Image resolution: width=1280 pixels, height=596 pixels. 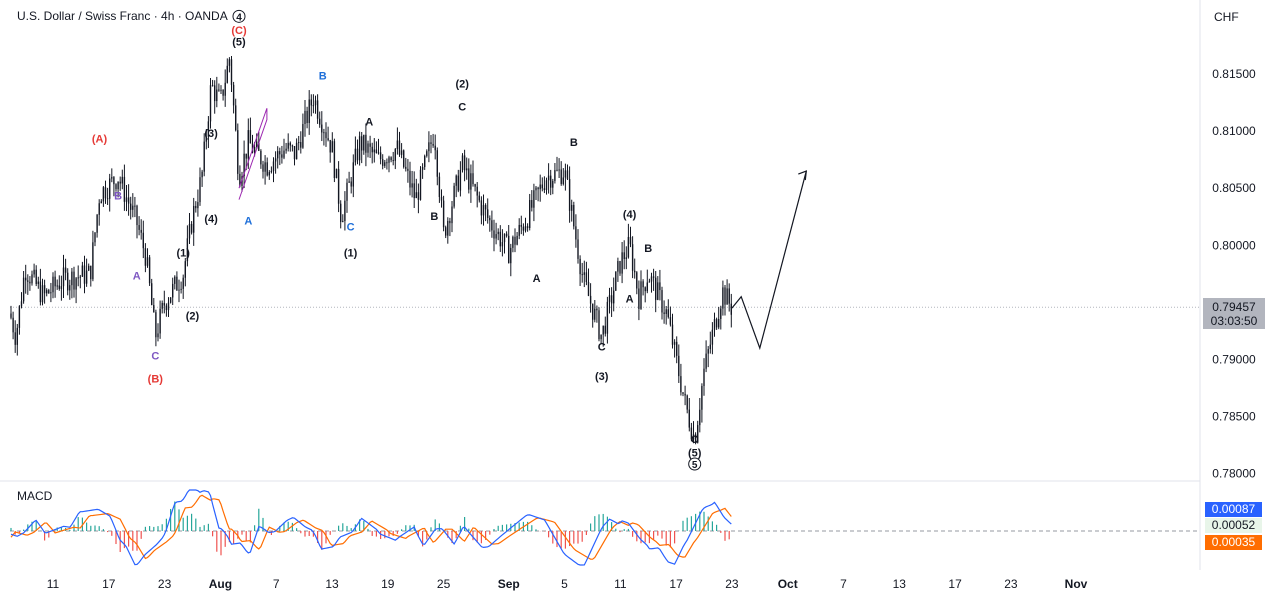 What do you see at coordinates (122, 16) in the screenshot?
I see `symbol-title: U.S. Dollar / Swiss Franc · 4h · OANDA` at bounding box center [122, 16].